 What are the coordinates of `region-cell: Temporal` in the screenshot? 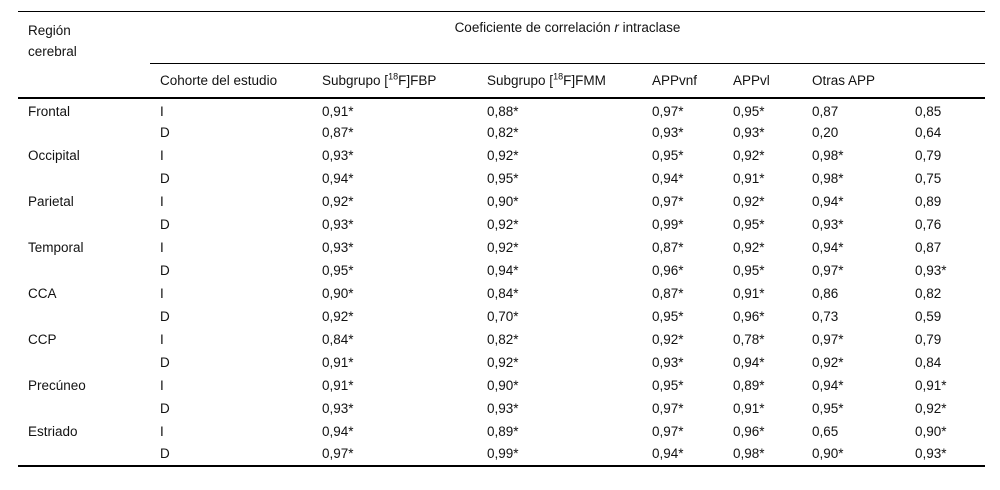 It's located at (56, 247).